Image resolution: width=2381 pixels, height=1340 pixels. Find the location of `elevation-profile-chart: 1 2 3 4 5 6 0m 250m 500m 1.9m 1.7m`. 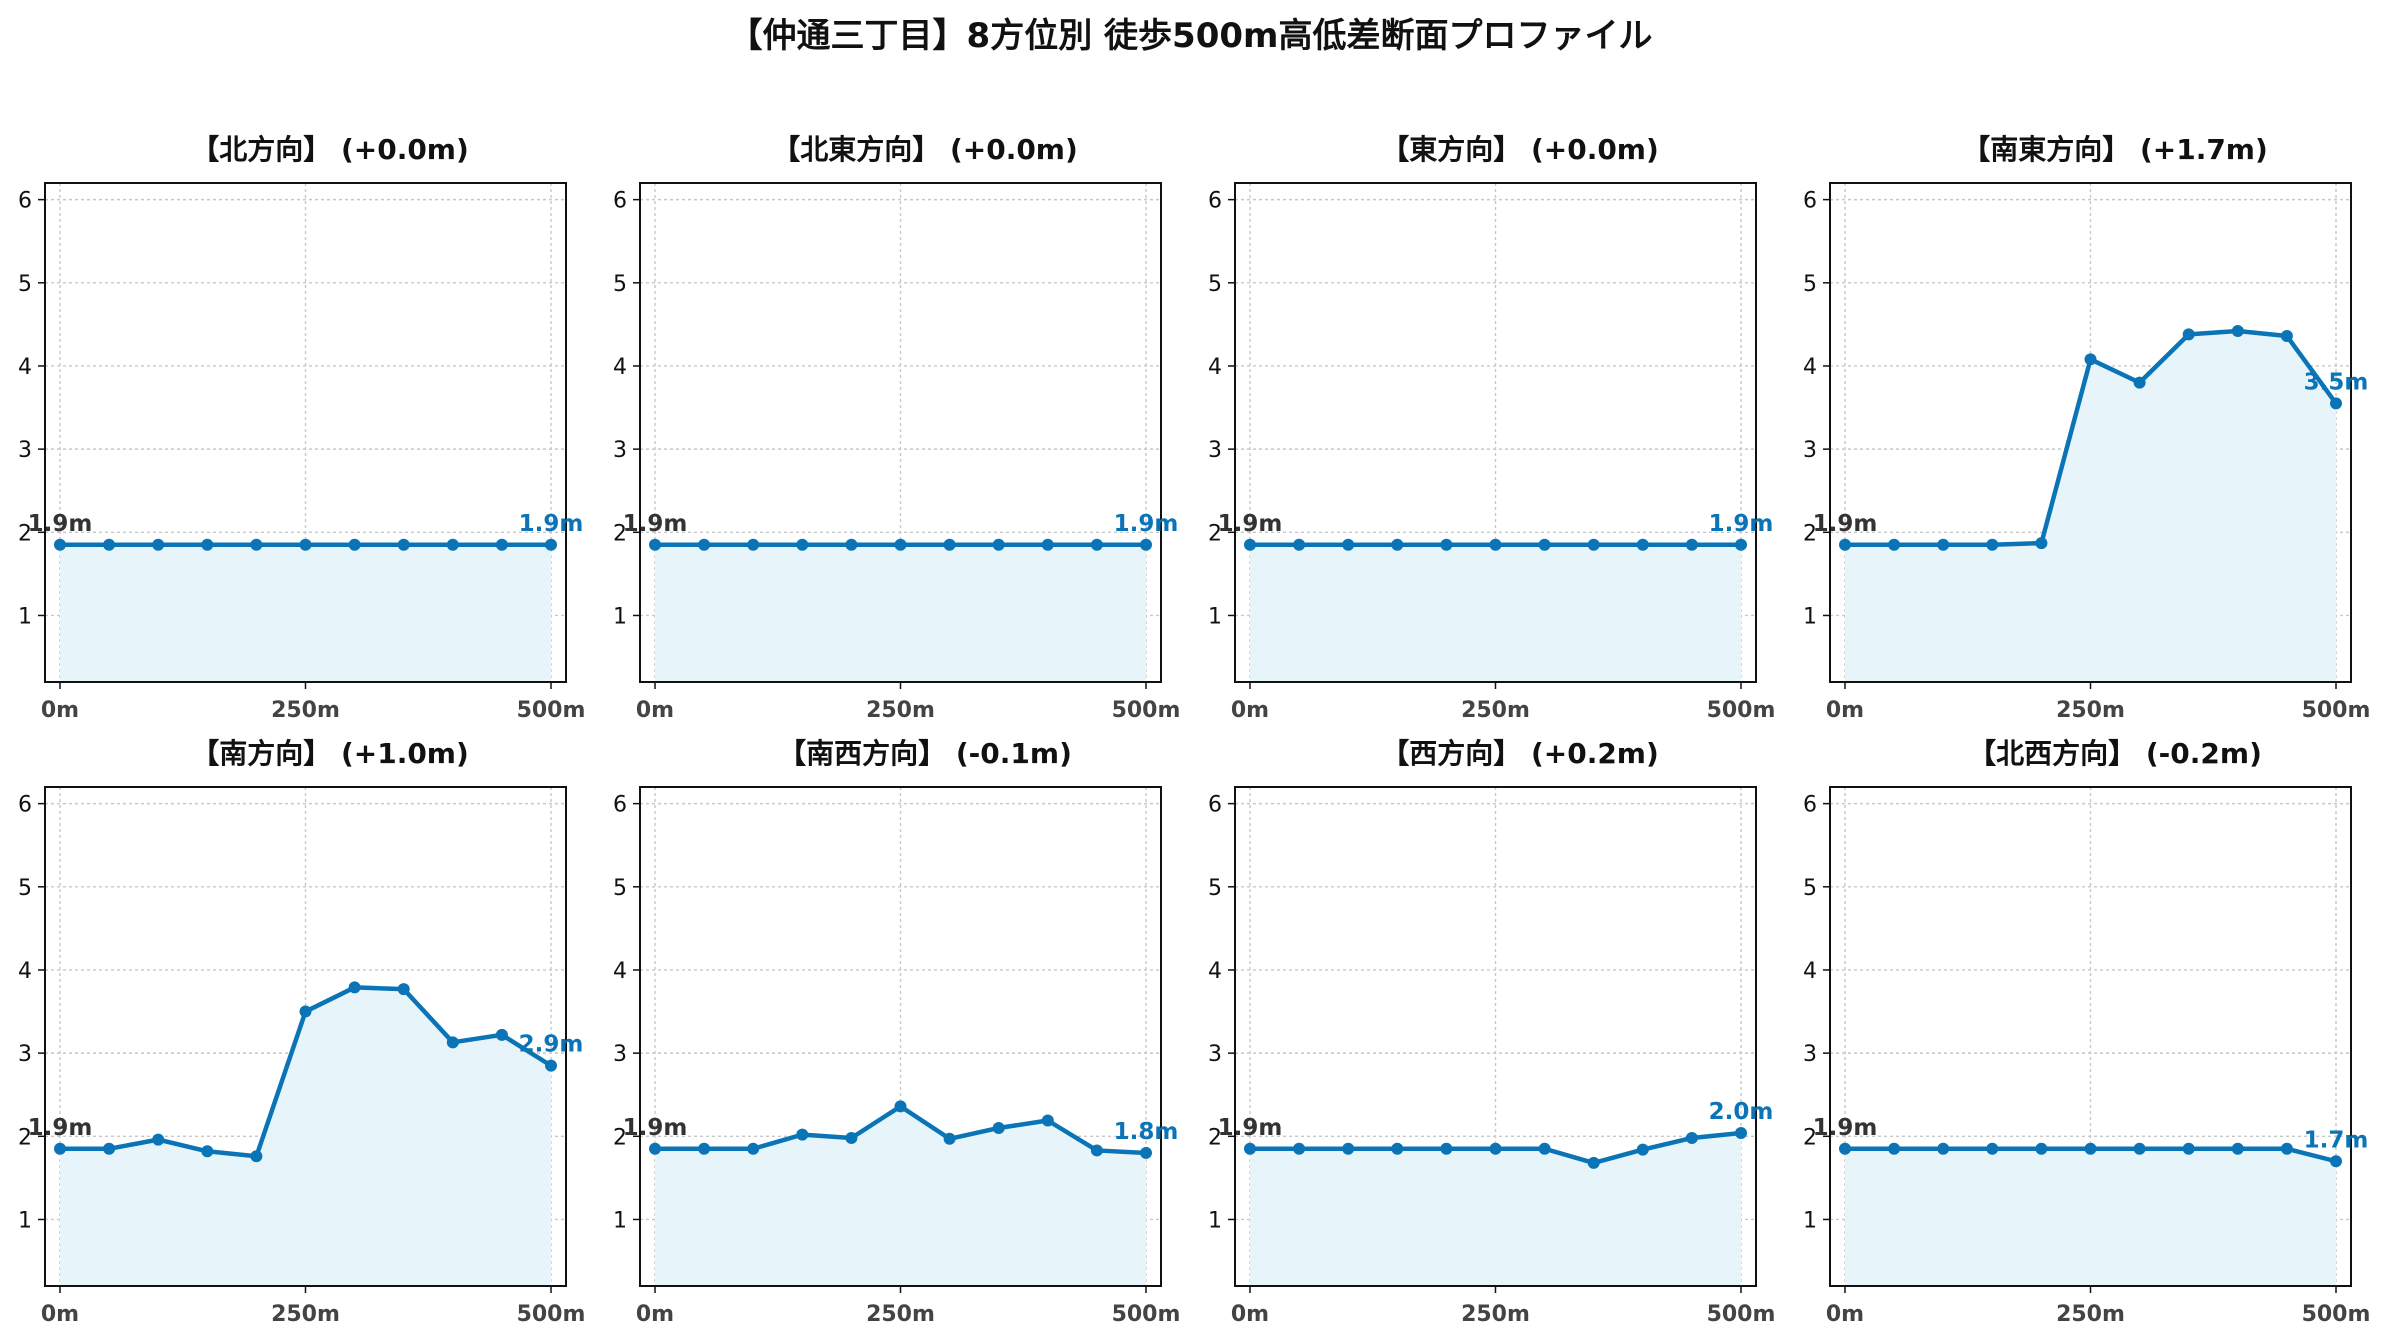

elevation-profile-chart: 1 2 3 4 5 6 0m 250m 500m 1.9m 1.7m is located at coordinates (2087, 1056).